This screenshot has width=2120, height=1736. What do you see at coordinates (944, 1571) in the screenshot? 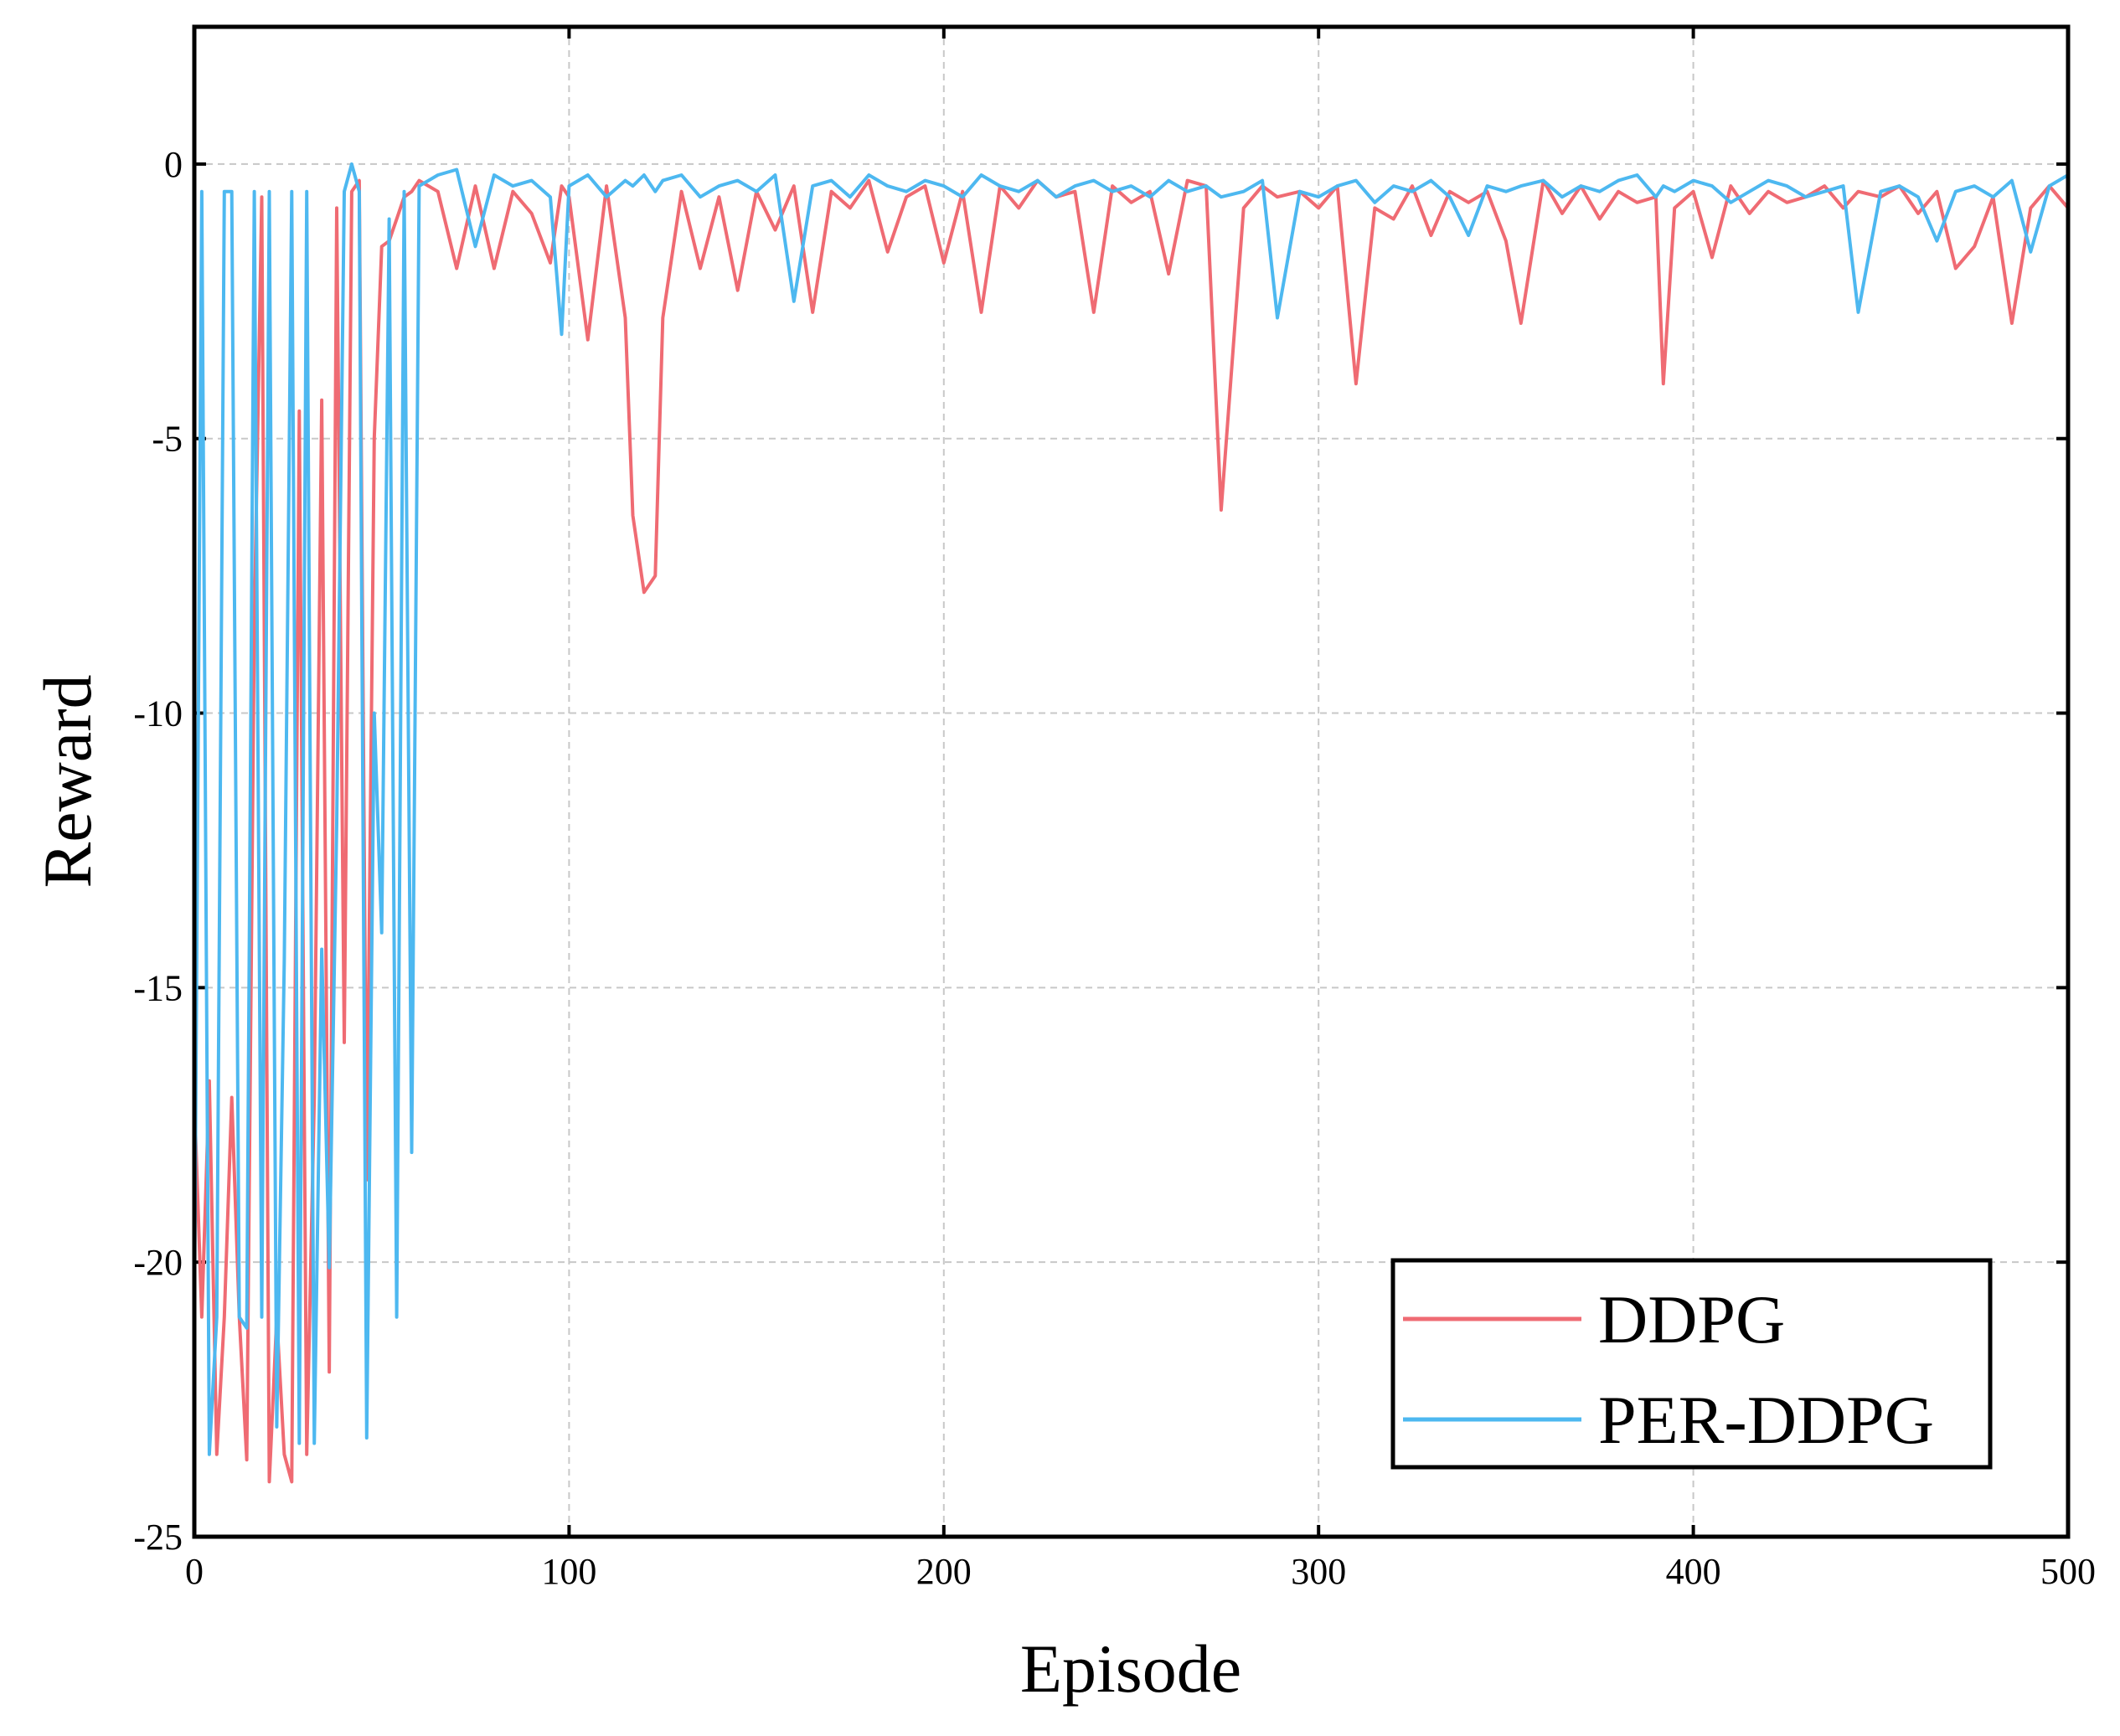
I see `x-tick-label: 200` at bounding box center [944, 1571].